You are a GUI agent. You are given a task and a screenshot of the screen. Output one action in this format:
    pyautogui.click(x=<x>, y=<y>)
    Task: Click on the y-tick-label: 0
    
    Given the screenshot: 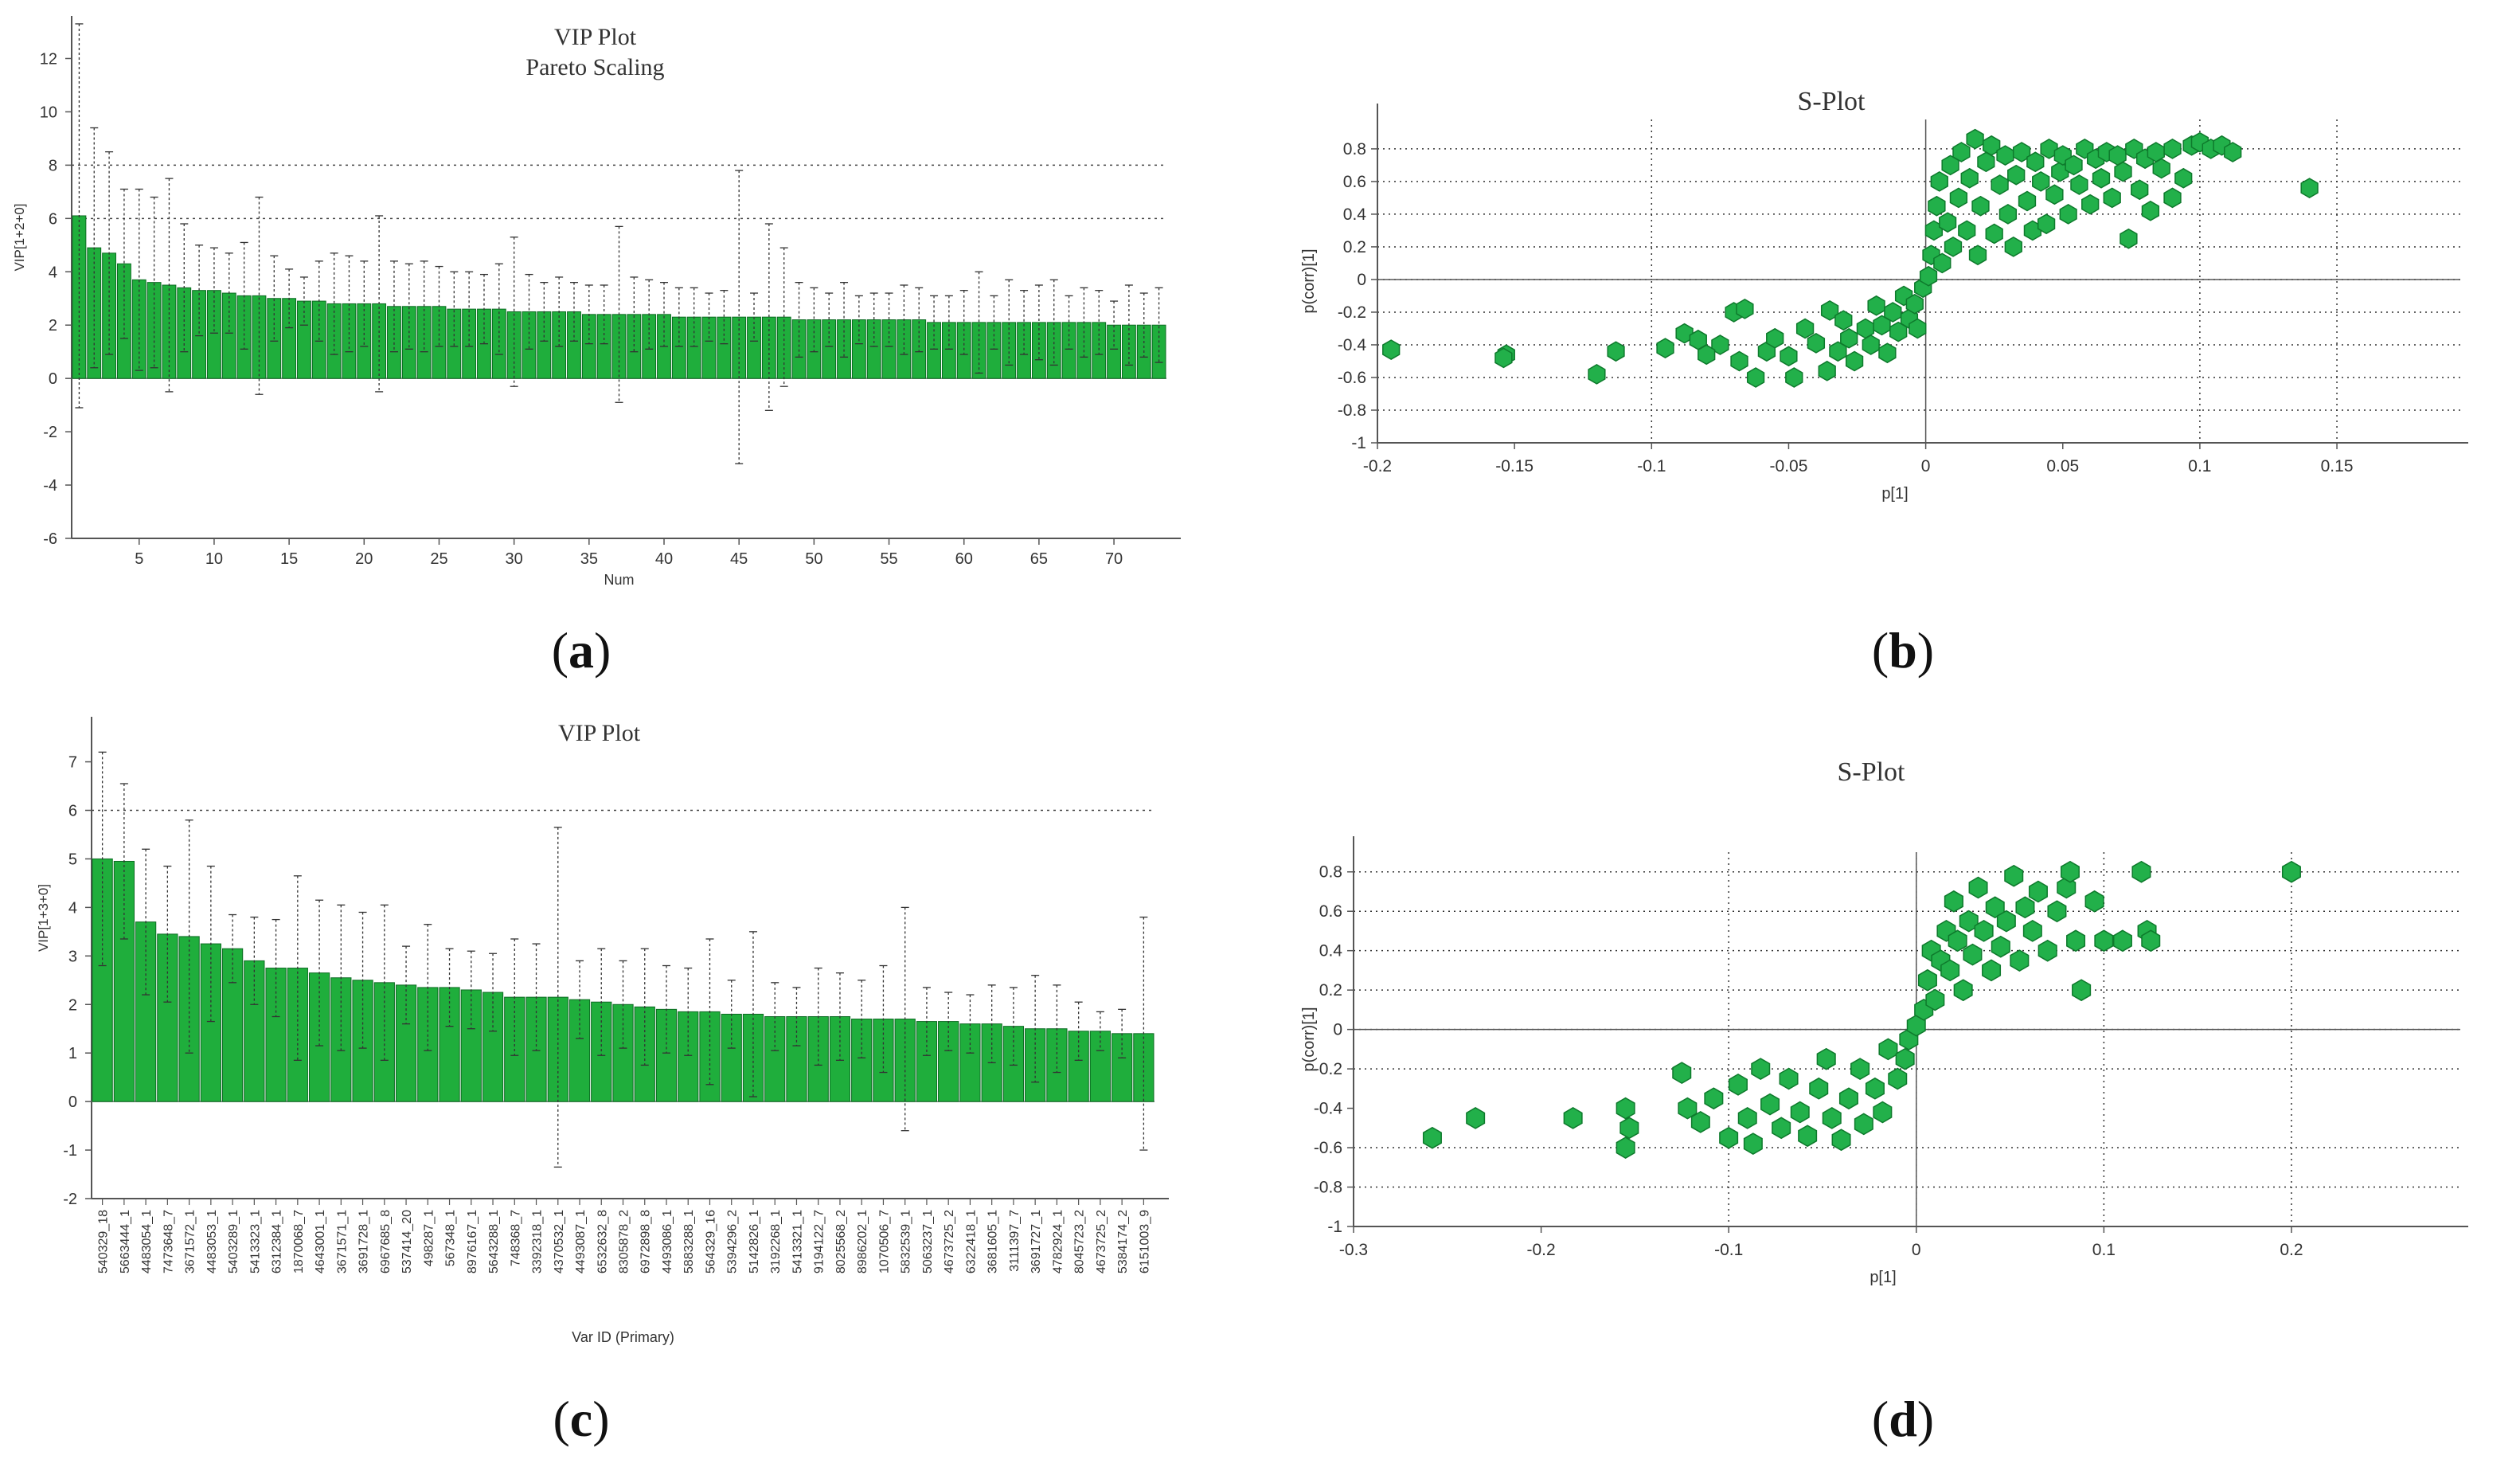 What is the action you would take?
    pyautogui.click(x=1361, y=280)
    